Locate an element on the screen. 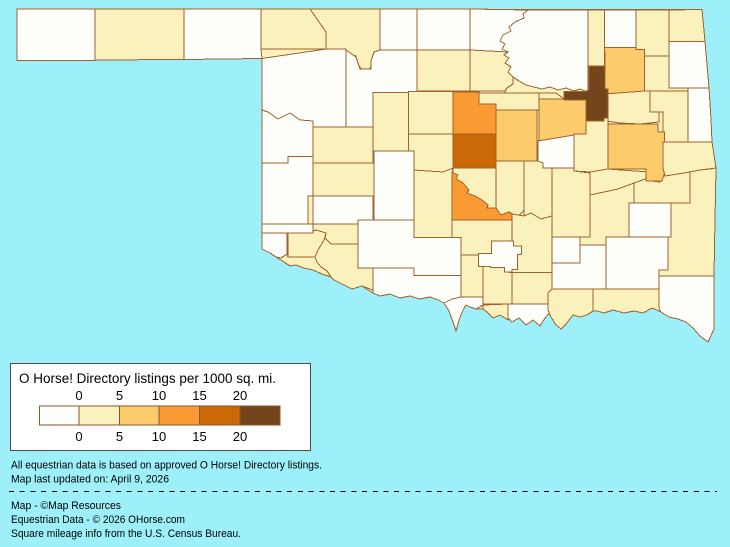  svg-text:Equestrian Data - © 2026 OHors: Equestrian Data - © 2026 OHorse.com is located at coordinates (98, 520).